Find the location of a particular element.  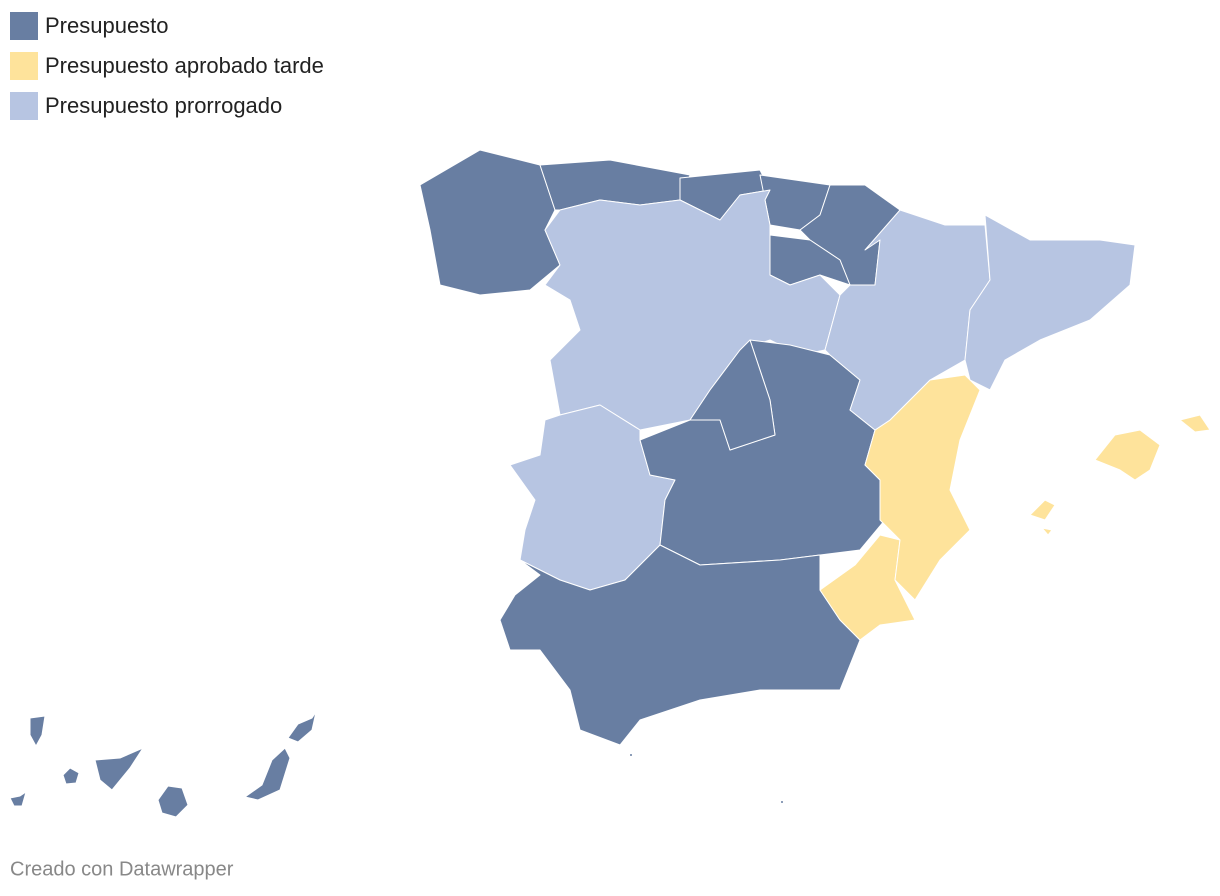

legend-label: Presupuesto prorrogado is located at coordinates (163, 105).